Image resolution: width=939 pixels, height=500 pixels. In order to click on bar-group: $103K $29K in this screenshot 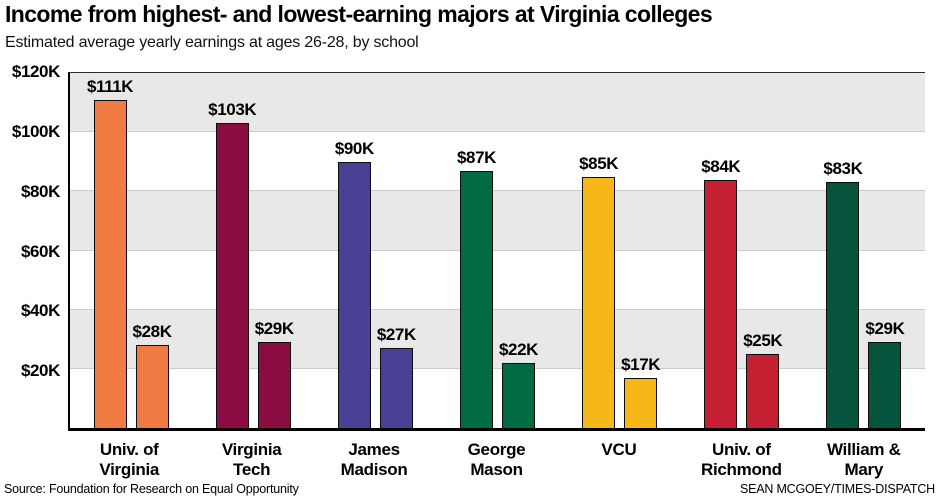, I will do `click(253, 250)`.